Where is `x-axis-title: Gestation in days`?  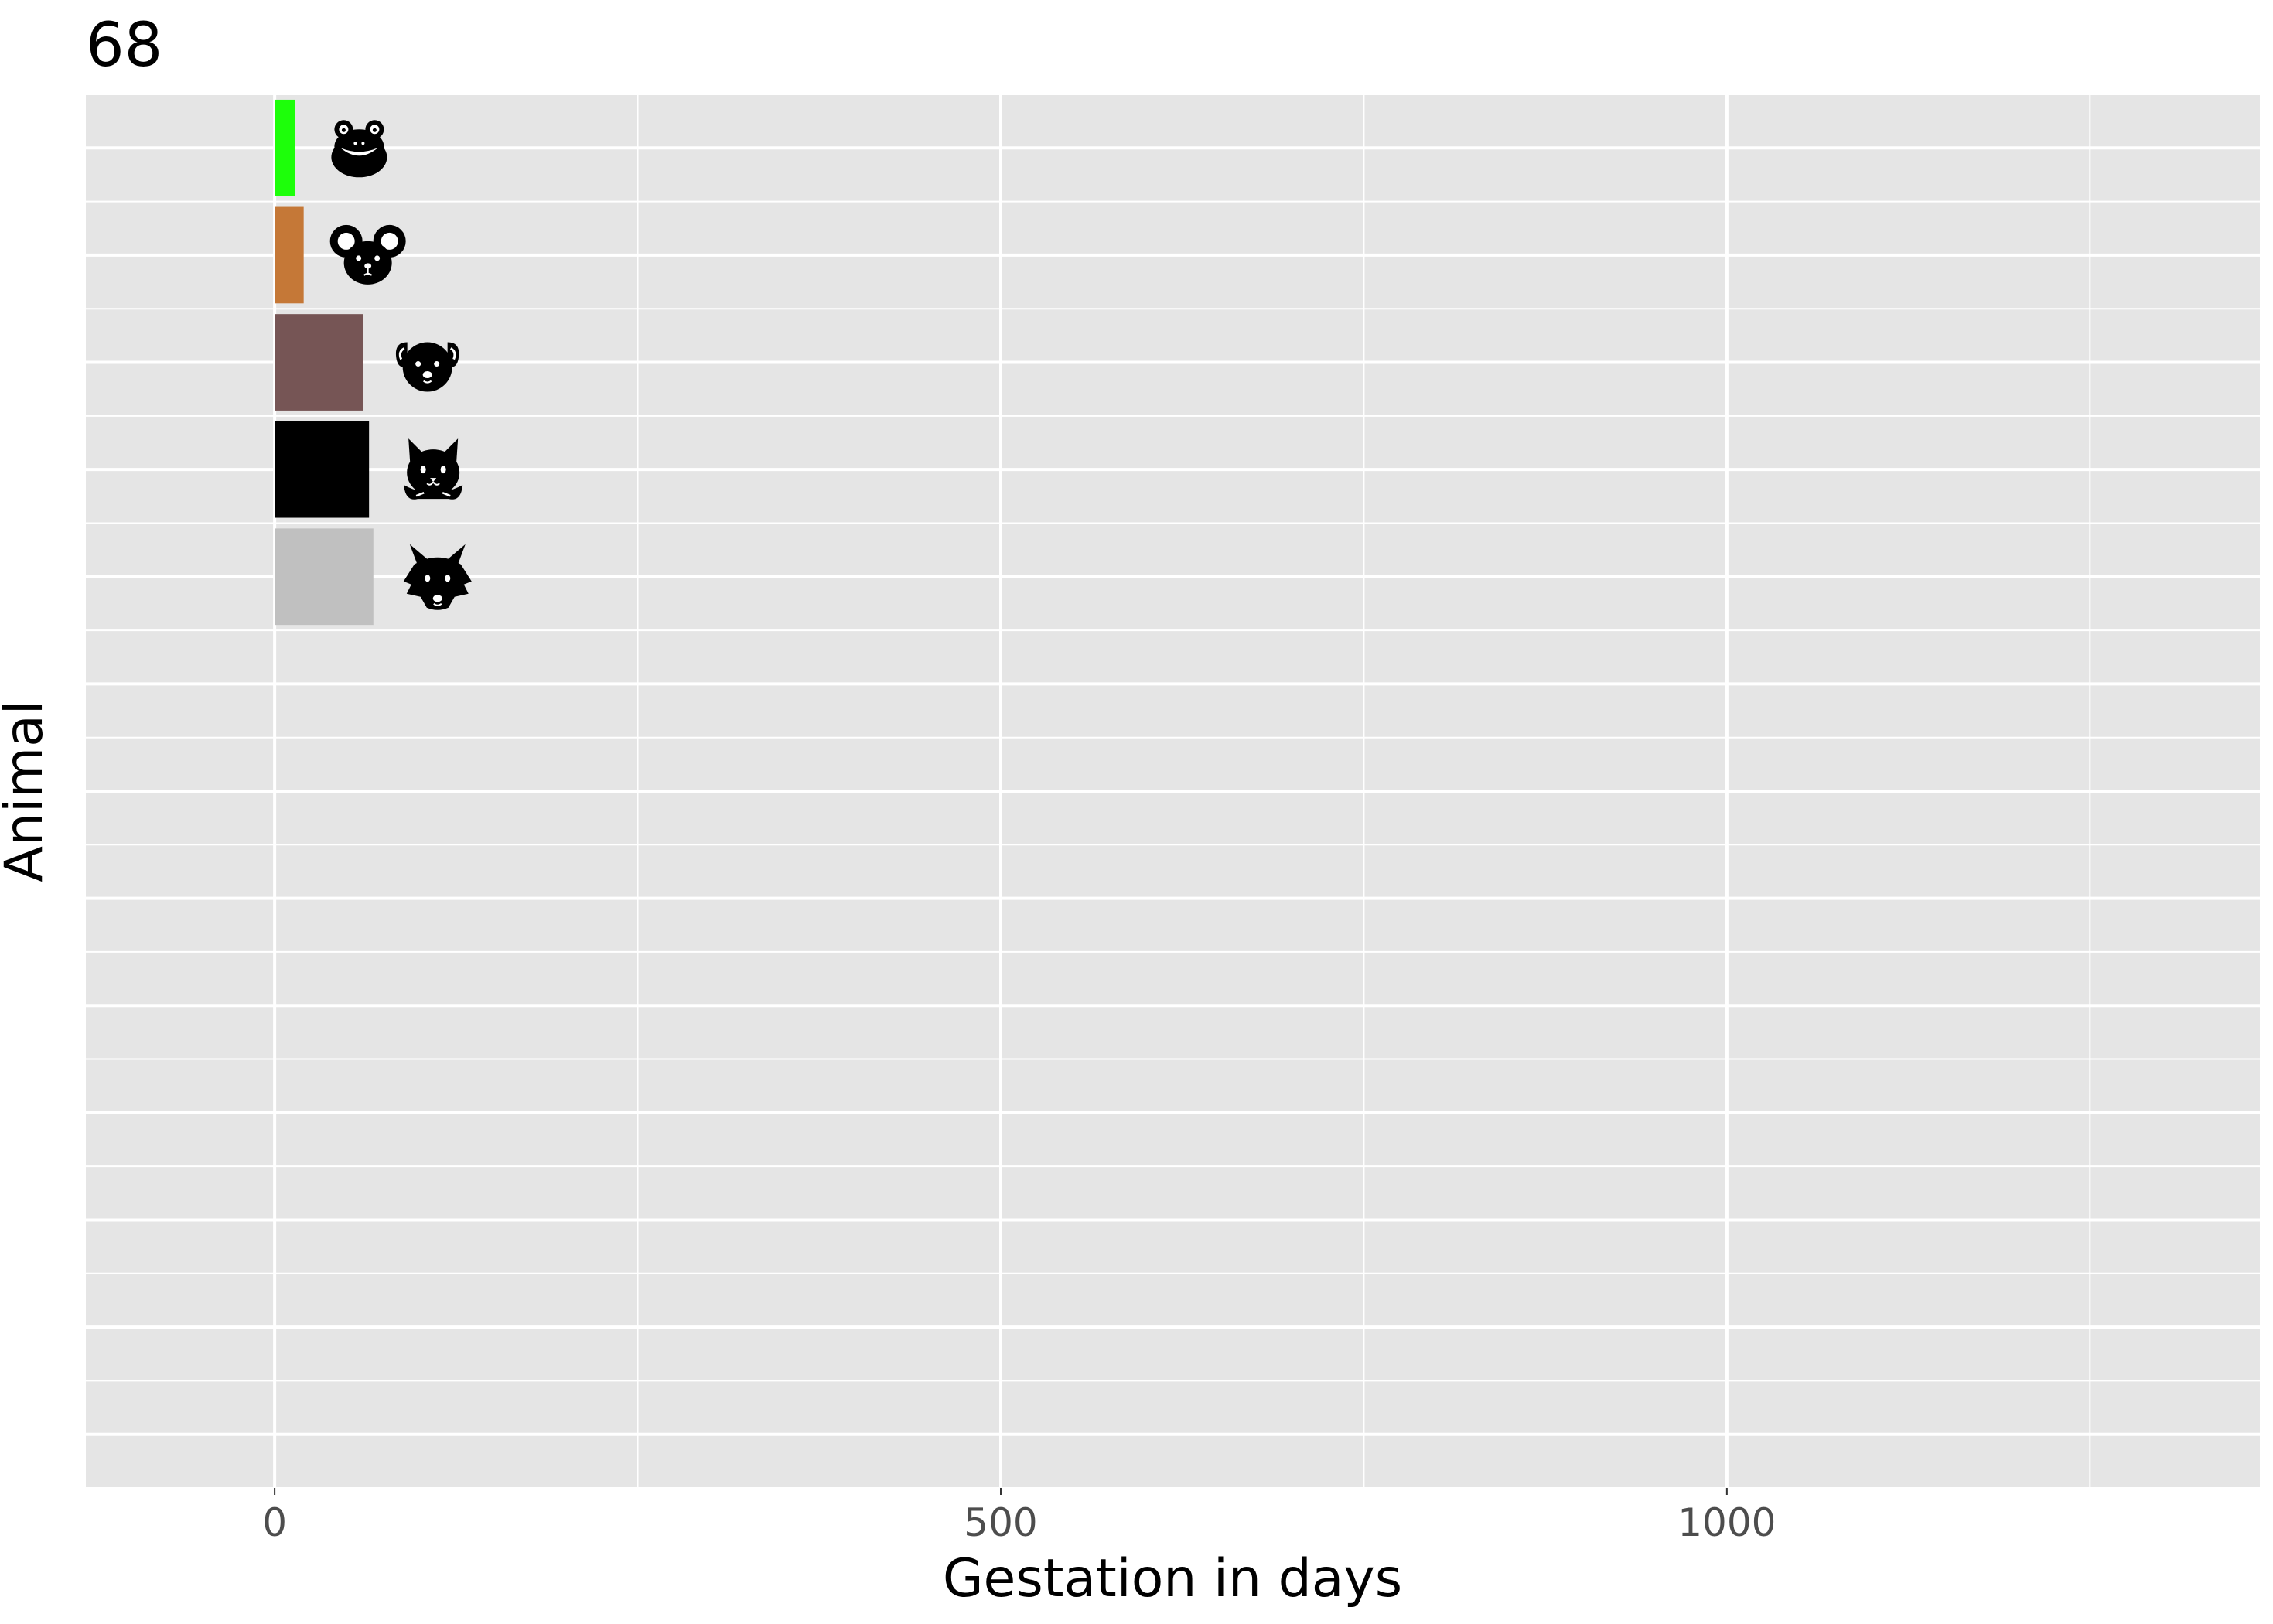
x-axis-title: Gestation in days is located at coordinates (1172, 1578).